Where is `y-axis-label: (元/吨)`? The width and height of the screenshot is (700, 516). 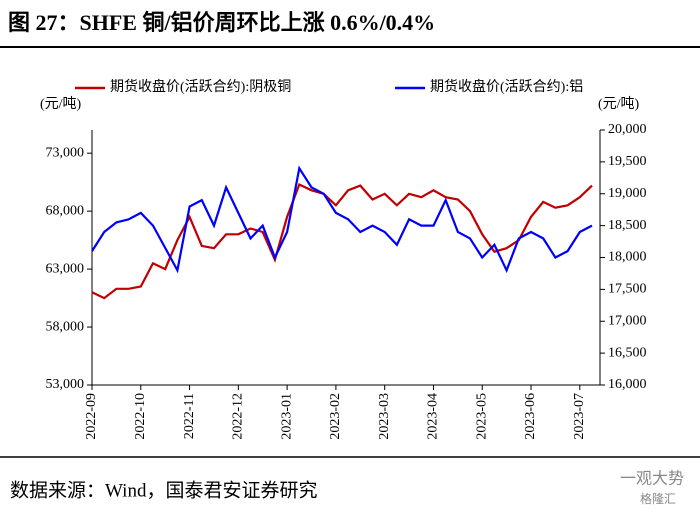 y-axis-label: (元/吨) is located at coordinates (61, 104).